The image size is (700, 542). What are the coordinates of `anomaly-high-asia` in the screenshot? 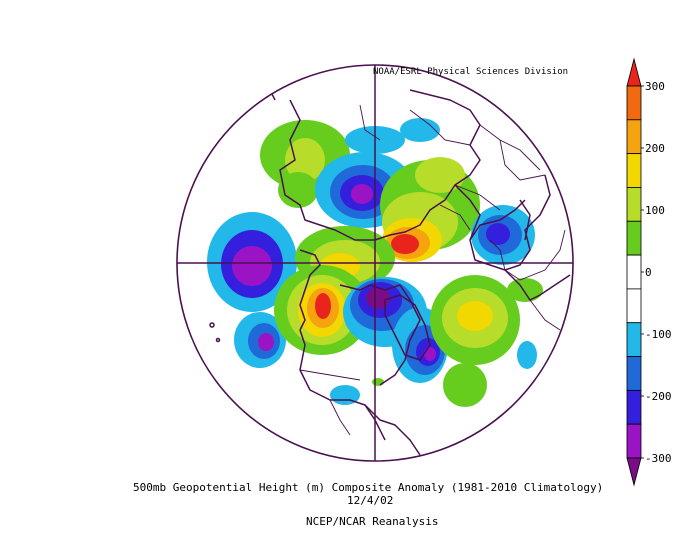 It's located at (430, 209).